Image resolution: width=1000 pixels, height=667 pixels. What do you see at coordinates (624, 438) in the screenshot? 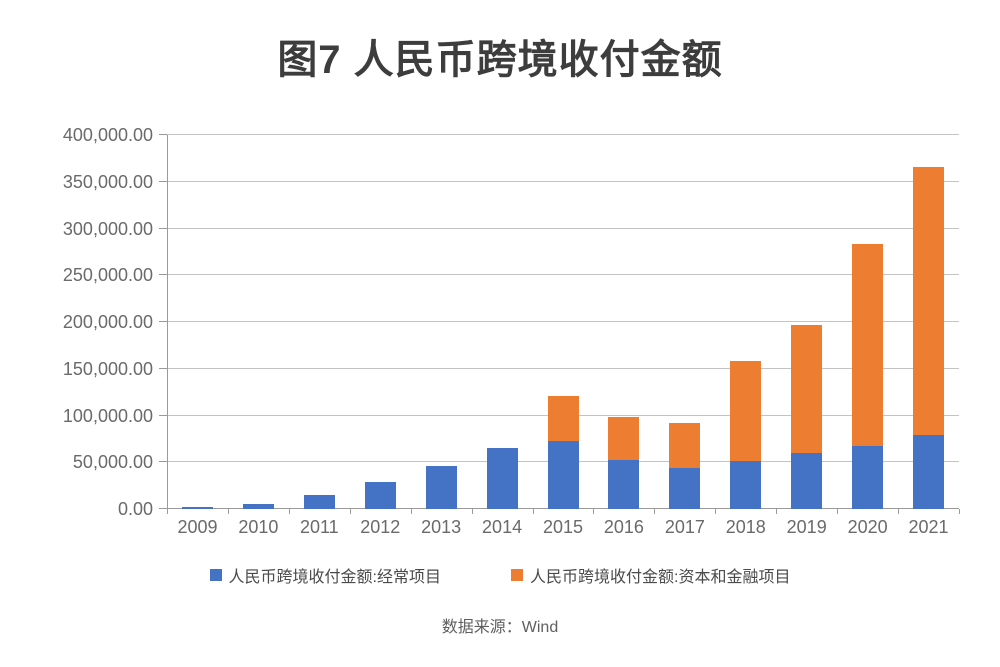
I see `bar-2016-capital-financial-account` at bounding box center [624, 438].